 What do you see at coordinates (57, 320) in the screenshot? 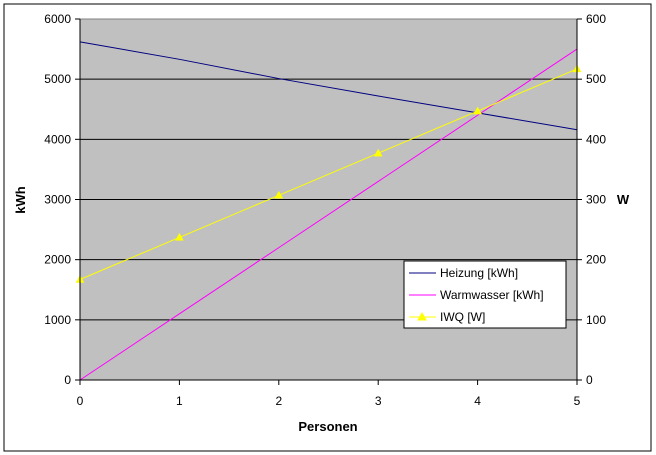
I see `y-tick-label: 1000` at bounding box center [57, 320].